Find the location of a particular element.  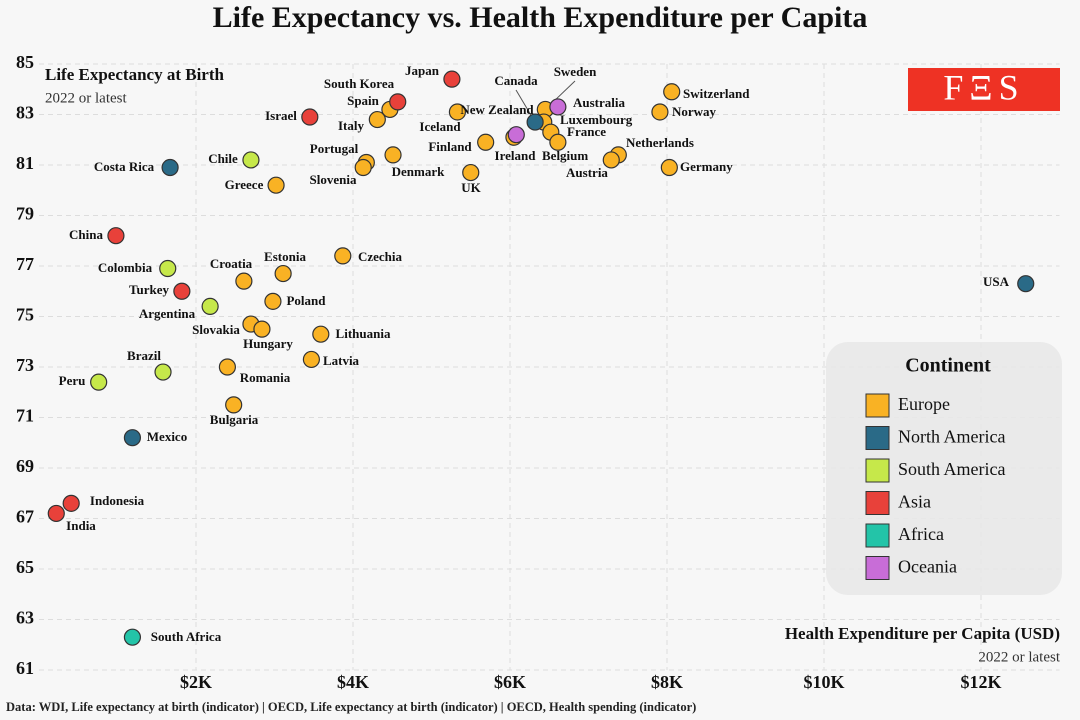

legend-label: South America is located at coordinates (951, 469).